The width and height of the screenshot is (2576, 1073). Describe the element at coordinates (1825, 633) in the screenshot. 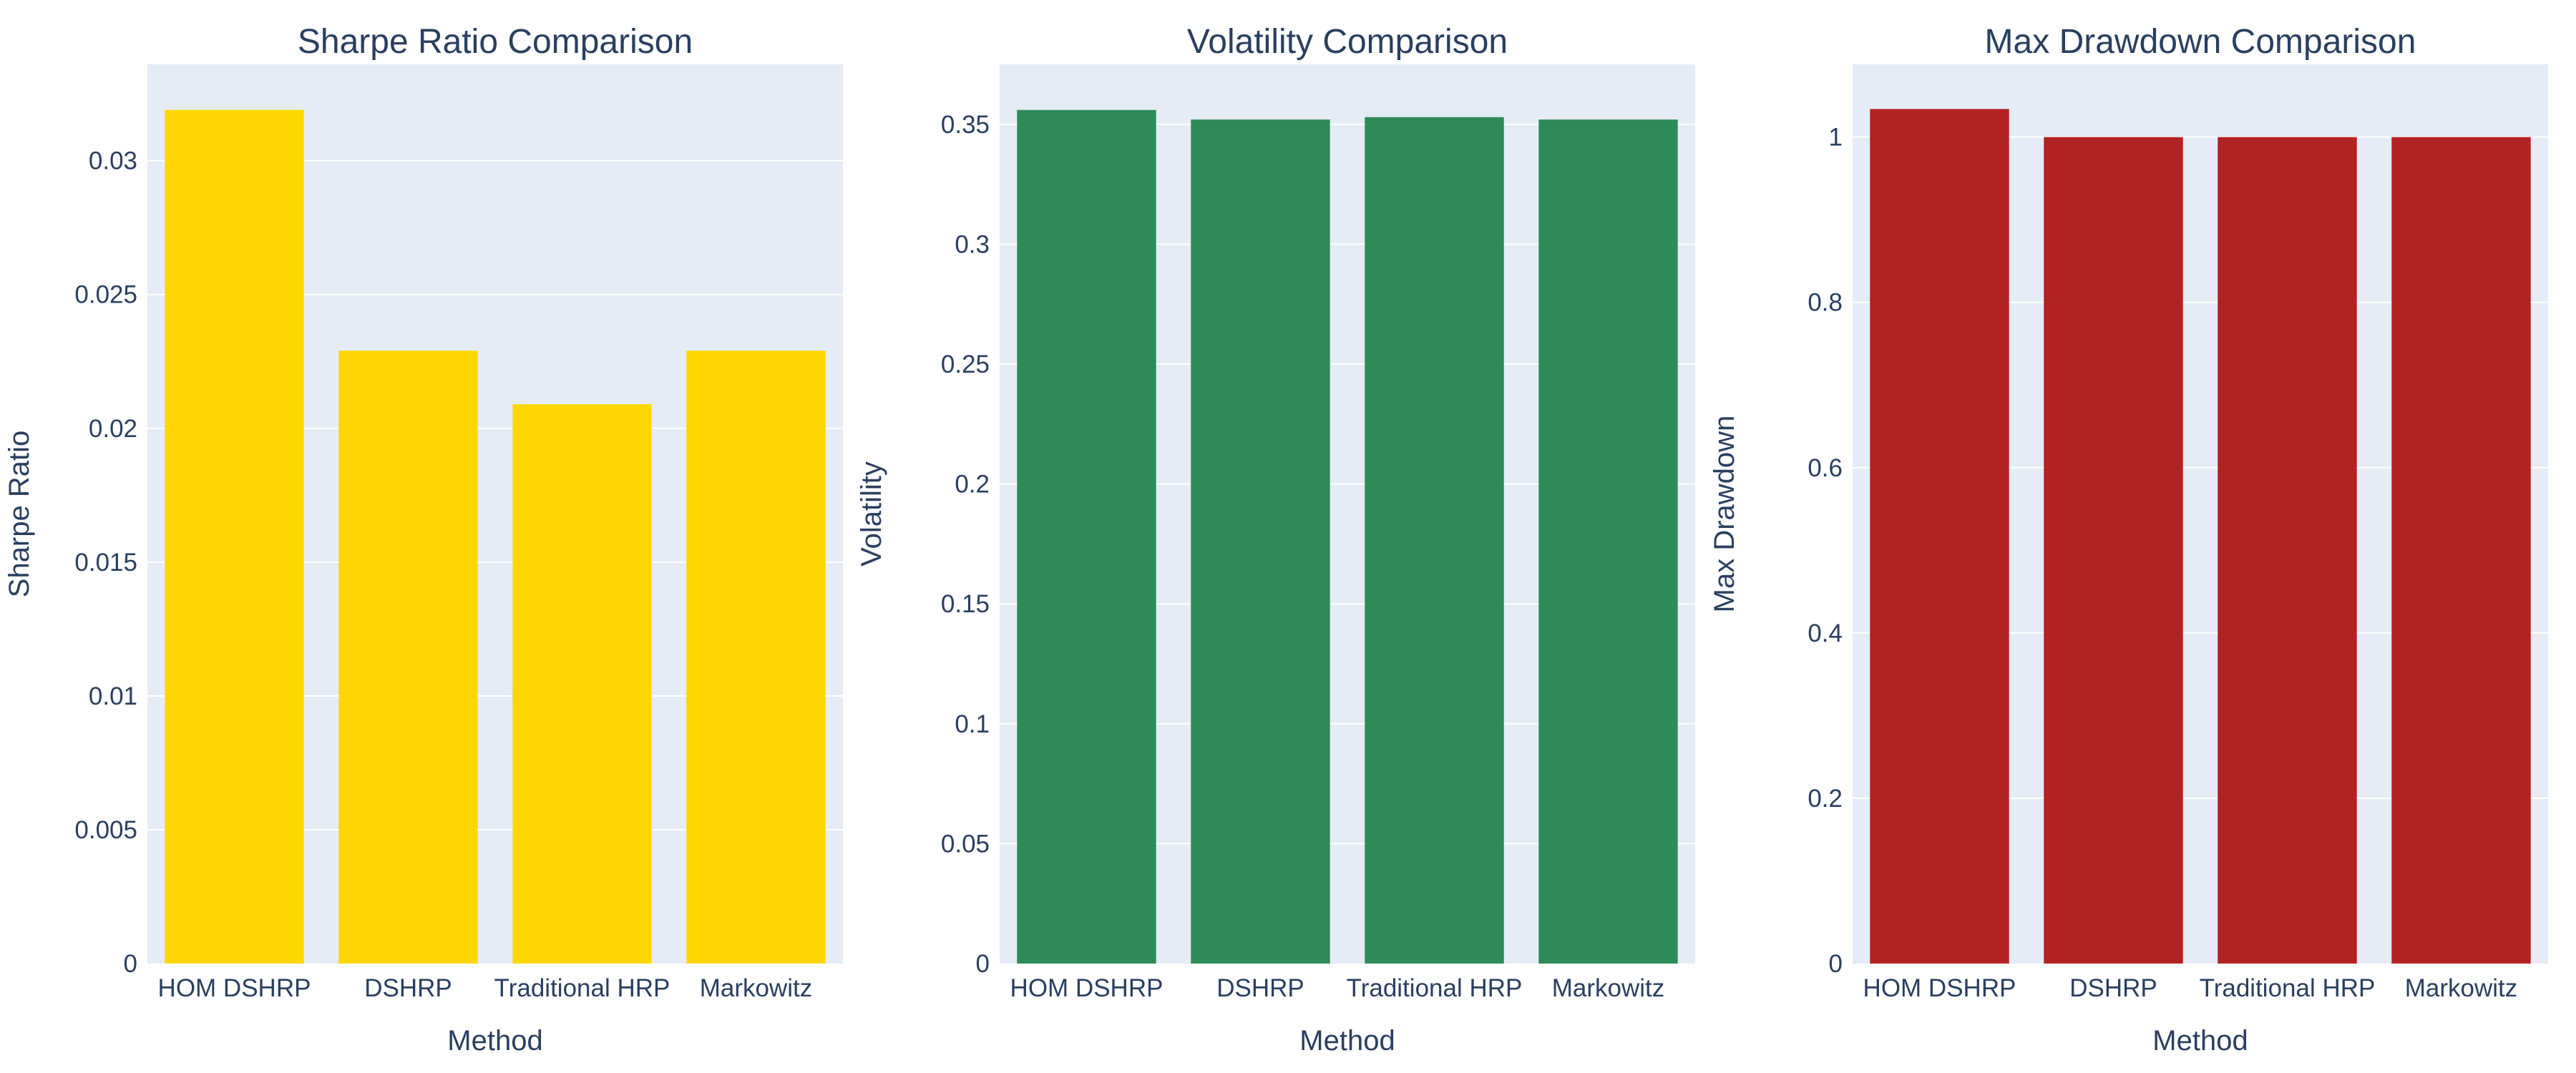

I see `y-tick-label: 0.4` at that location.